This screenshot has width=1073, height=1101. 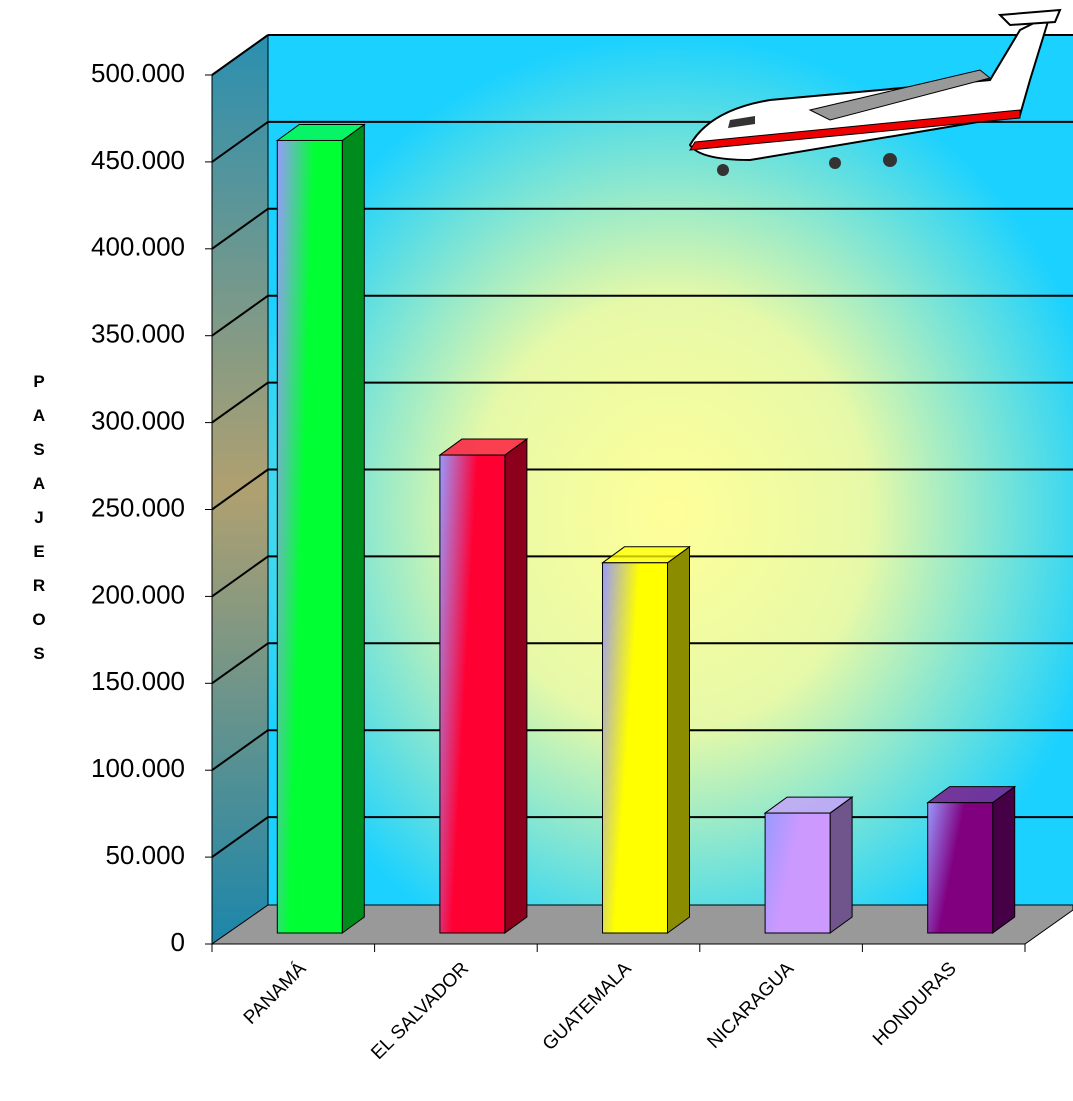 What do you see at coordinates (275, 993) in the screenshot?
I see `x-tick-label: PANAMÁ` at bounding box center [275, 993].